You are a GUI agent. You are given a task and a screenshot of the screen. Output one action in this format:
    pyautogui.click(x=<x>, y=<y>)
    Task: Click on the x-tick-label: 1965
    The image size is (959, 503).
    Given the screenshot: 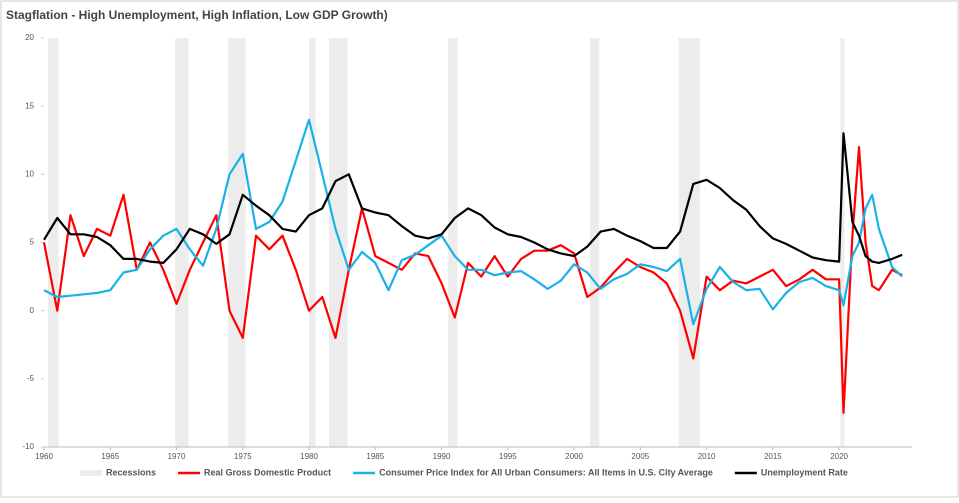 What is the action you would take?
    pyautogui.click(x=110, y=456)
    